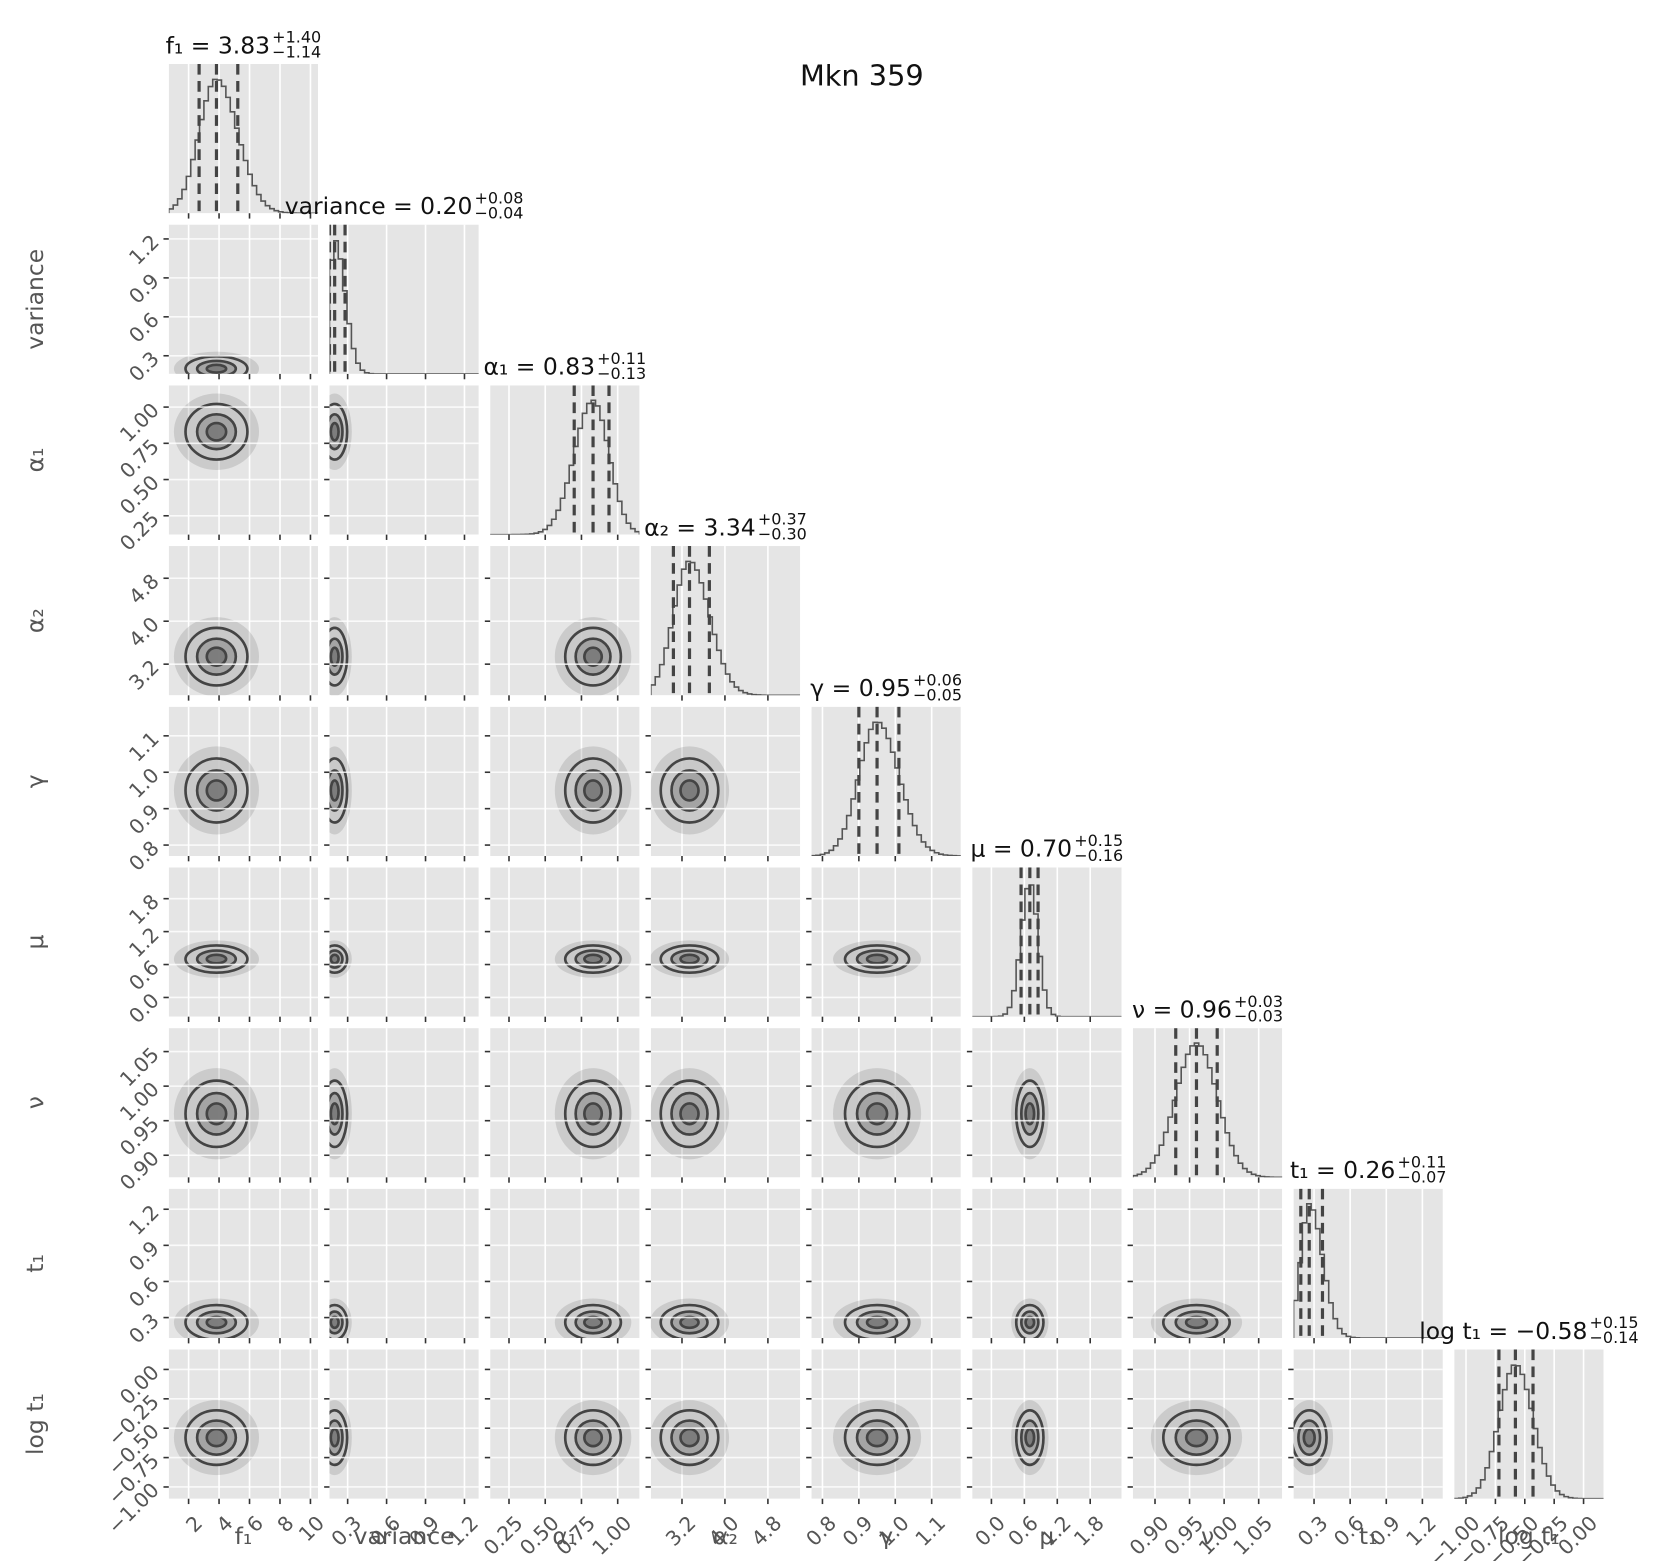  What do you see at coordinates (404, 1536) in the screenshot?
I see `x-axis-label: variance` at bounding box center [404, 1536].